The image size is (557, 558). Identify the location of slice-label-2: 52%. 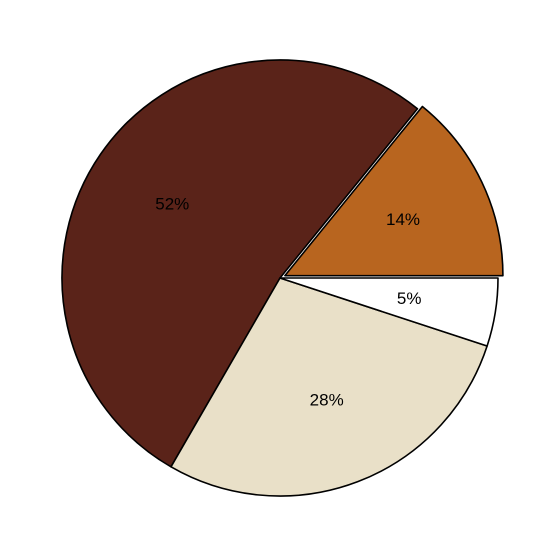
(172, 203).